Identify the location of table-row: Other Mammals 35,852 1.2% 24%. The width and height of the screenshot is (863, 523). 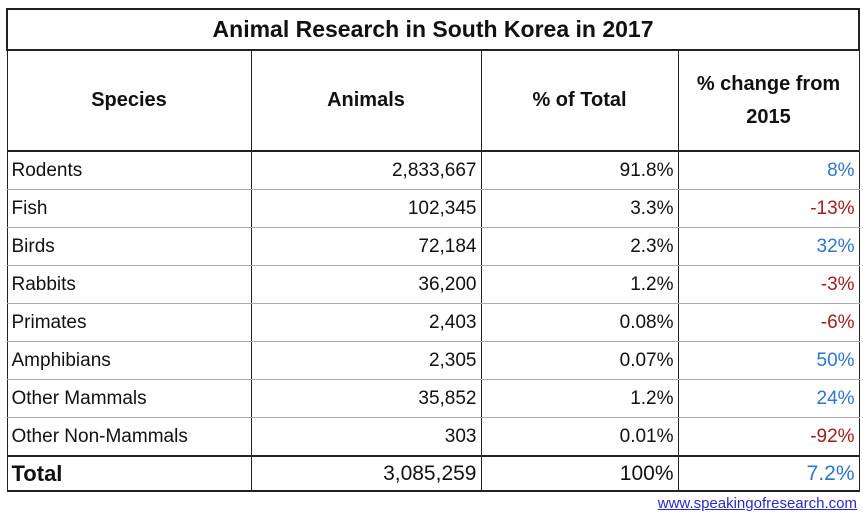
(433, 398).